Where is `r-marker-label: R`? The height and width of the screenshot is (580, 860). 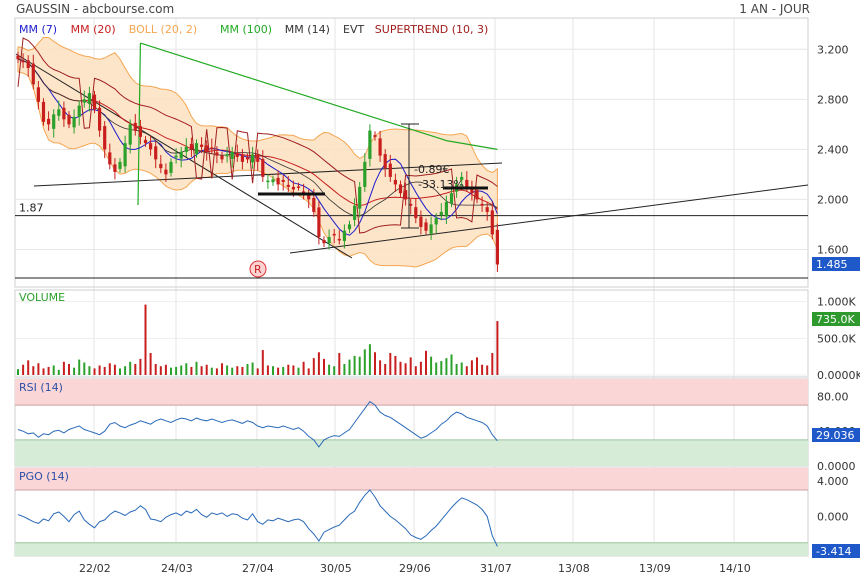 r-marker-label: R is located at coordinates (258, 269).